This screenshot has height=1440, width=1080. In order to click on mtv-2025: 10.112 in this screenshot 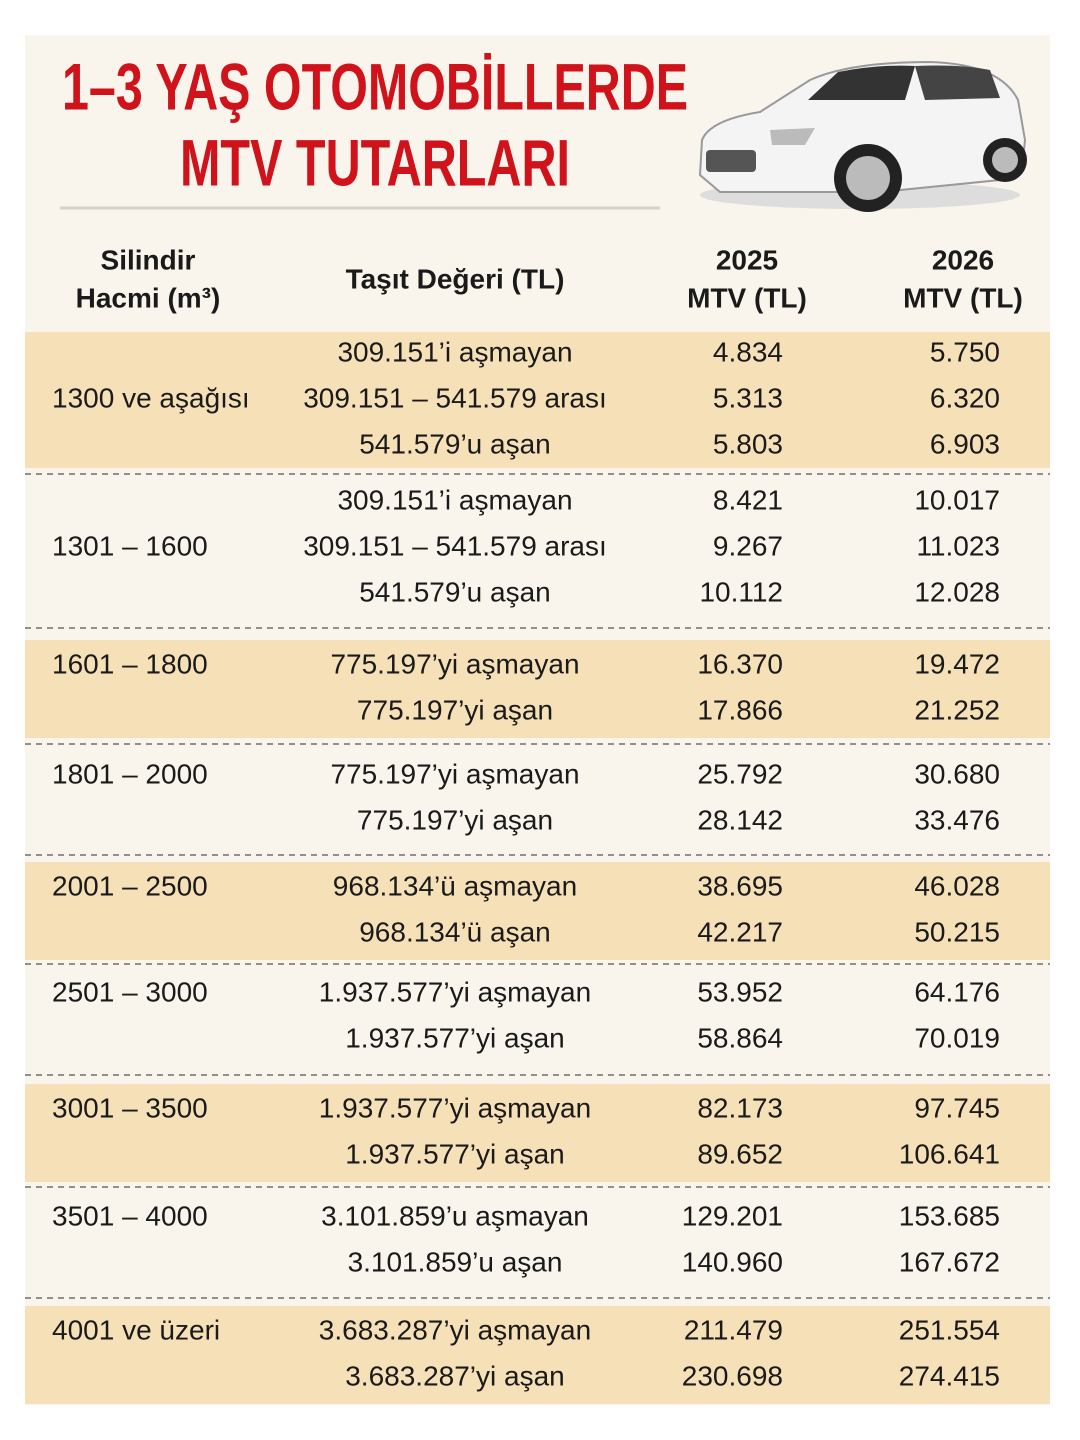, I will do `click(741, 591)`.